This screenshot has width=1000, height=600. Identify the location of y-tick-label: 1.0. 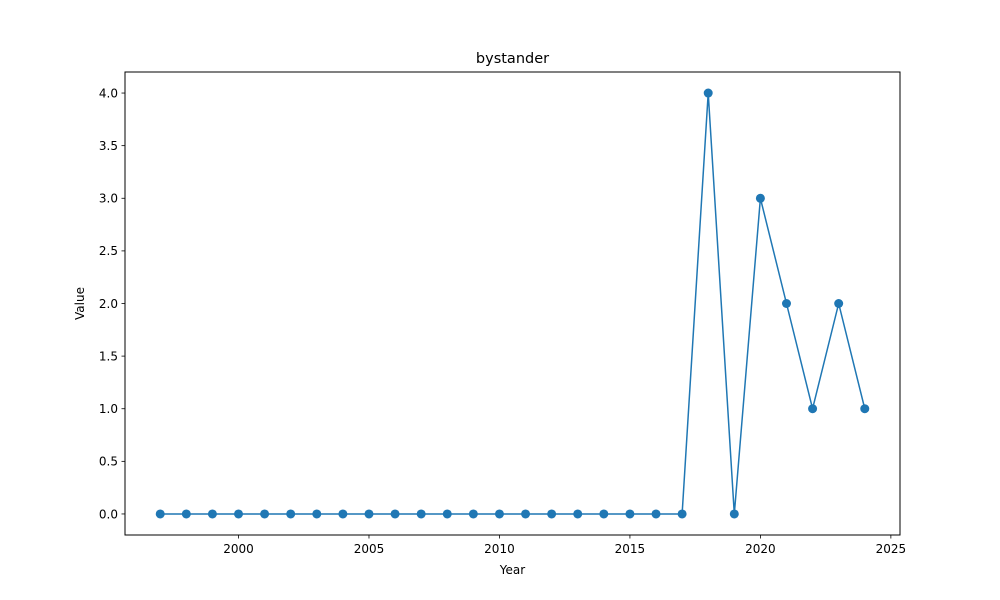
(108, 409).